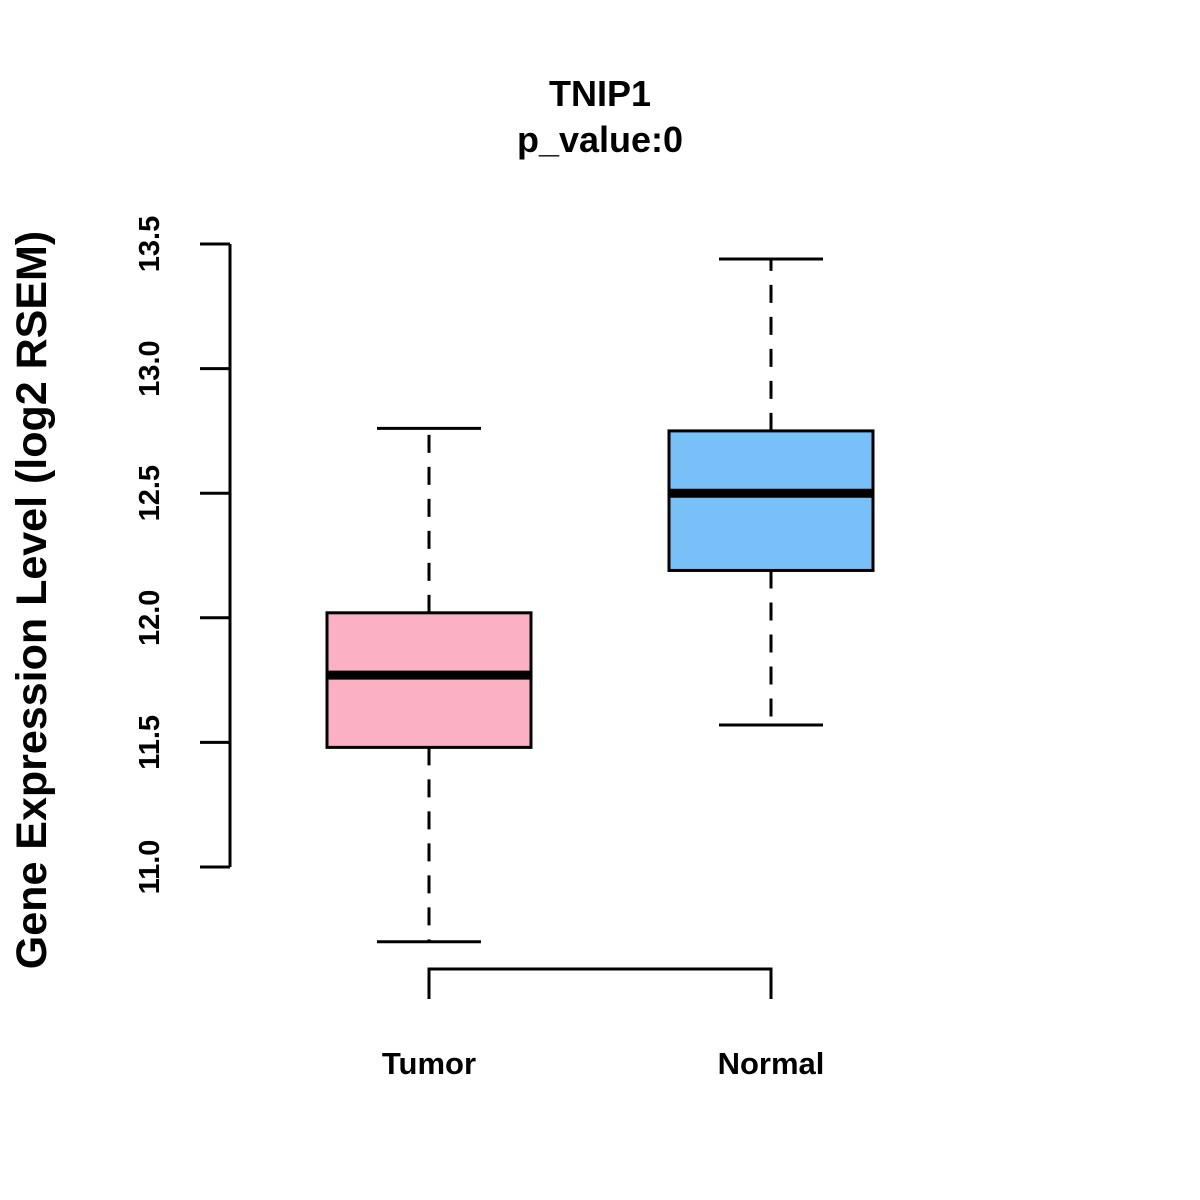  I want to click on y-tick-label: 13.0, so click(150, 368).